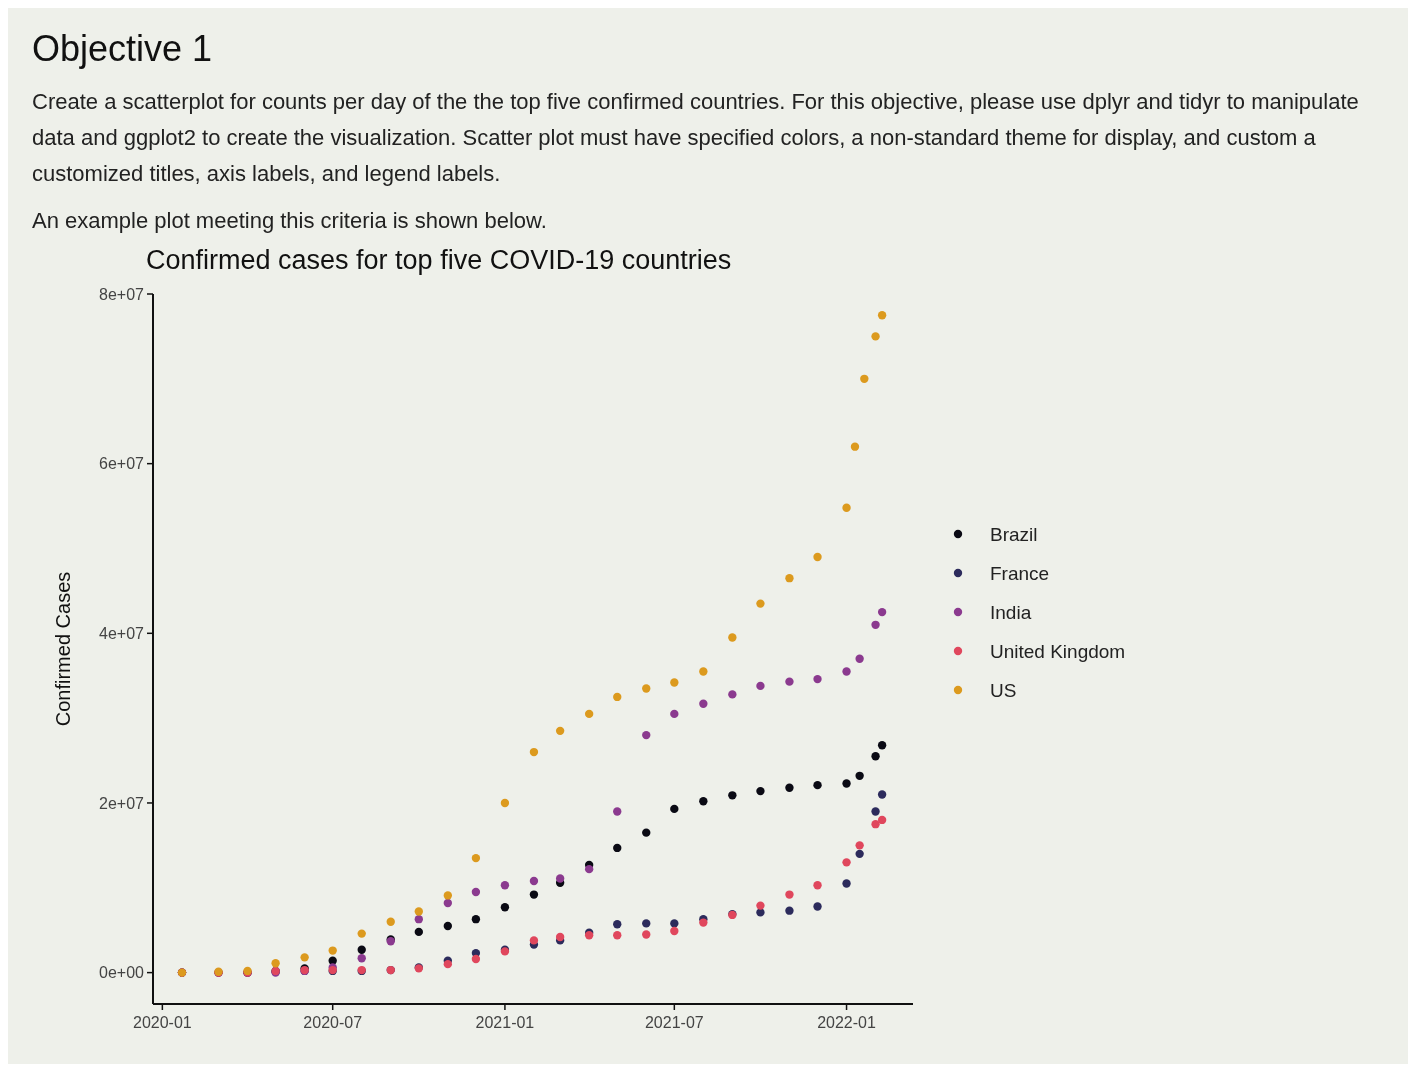 The height and width of the screenshot is (1080, 1417). What do you see at coordinates (847, 1022) in the screenshot?
I see `x-tick-label: 2022-01` at bounding box center [847, 1022].